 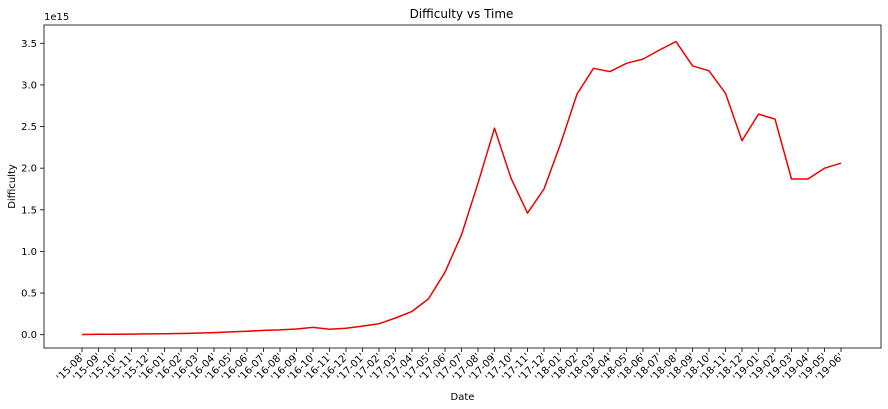 I want to click on y-axis-ticks: 0.0 0.5 1.0 1.5 2.0 2.5 3.0 3.5, so click(x=32, y=190).